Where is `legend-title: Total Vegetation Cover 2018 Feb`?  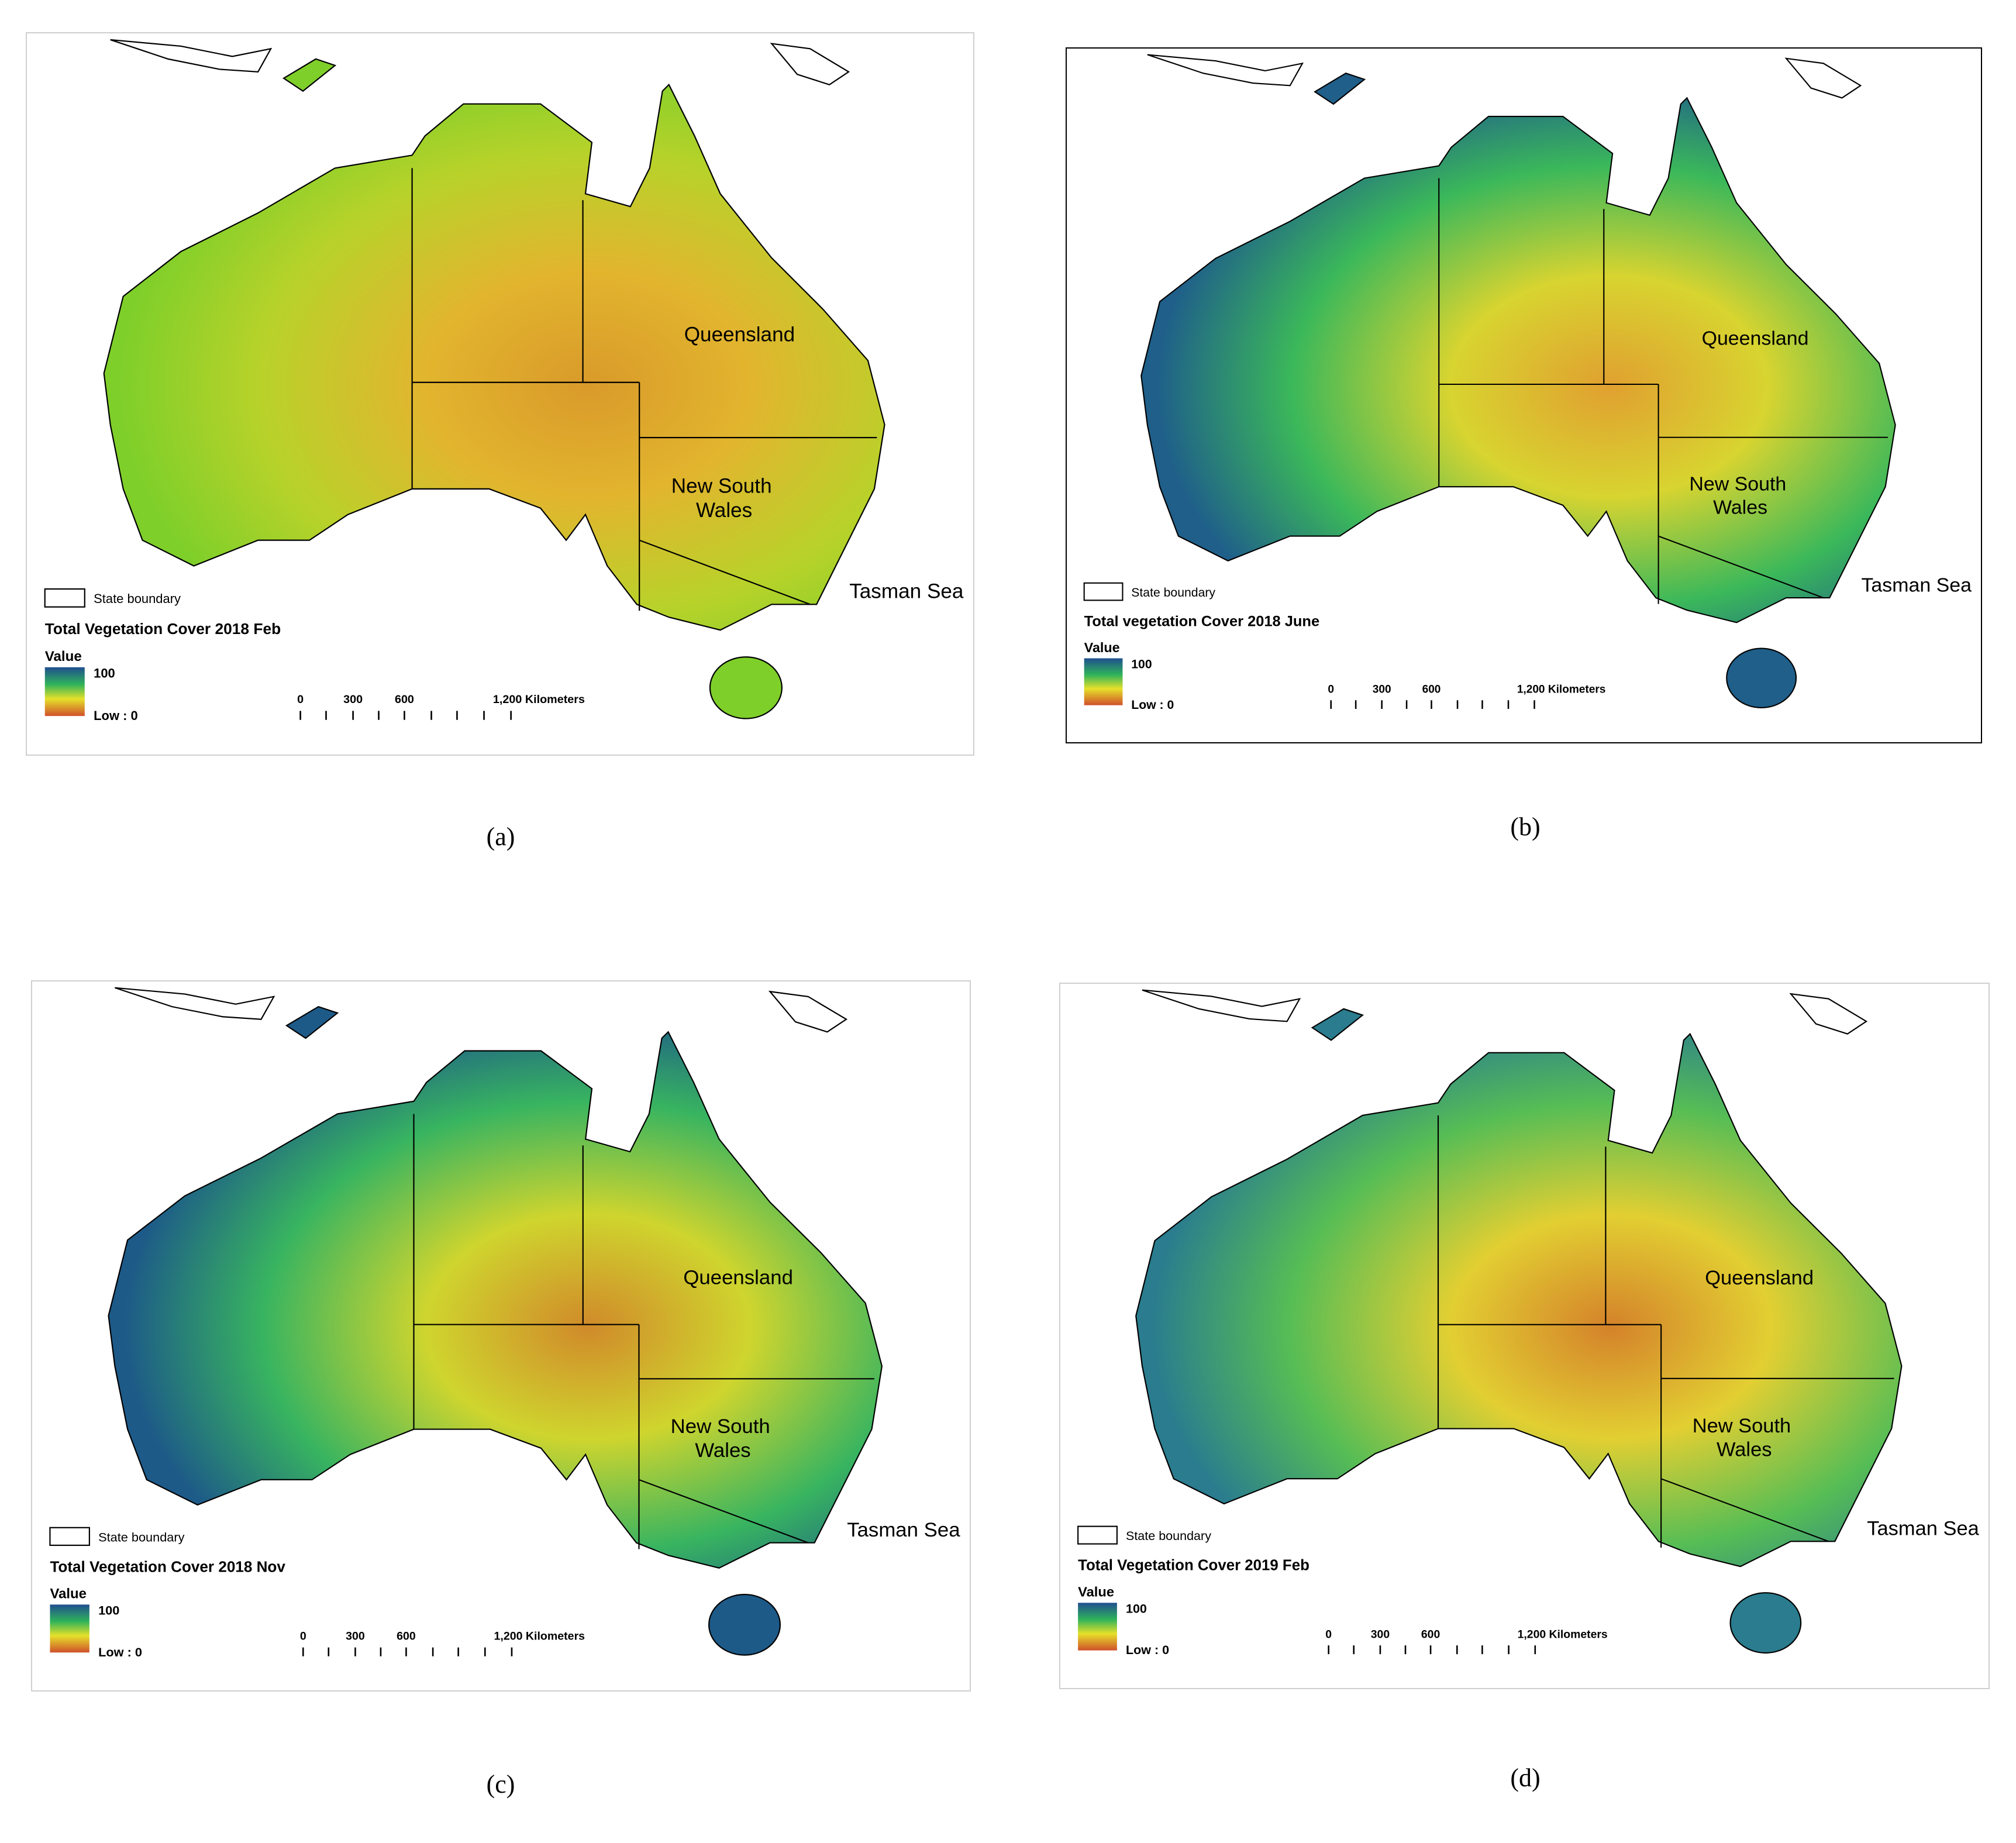 legend-title: Total Vegetation Cover 2018 Feb is located at coordinates (163, 629).